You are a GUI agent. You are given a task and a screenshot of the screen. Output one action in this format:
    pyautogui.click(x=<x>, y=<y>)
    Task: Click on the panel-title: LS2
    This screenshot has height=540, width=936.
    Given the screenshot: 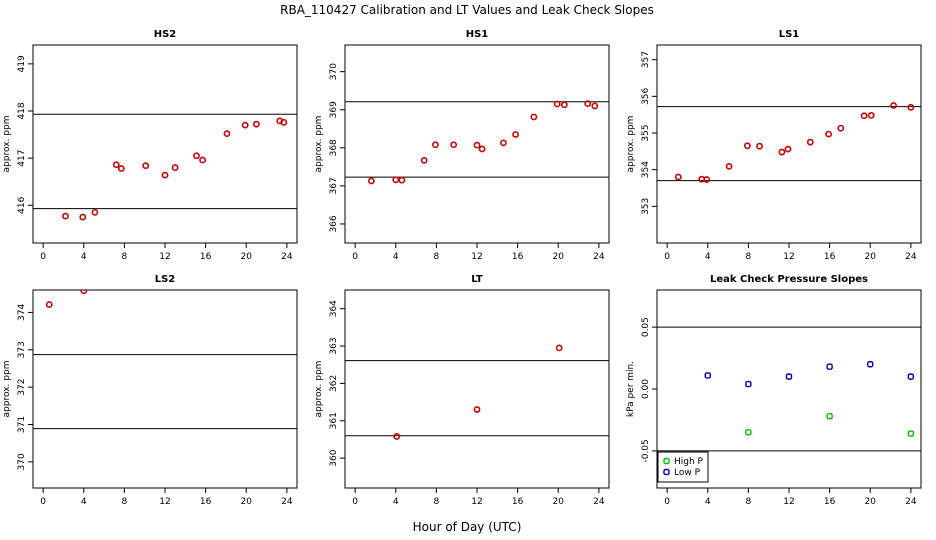 What is the action you would take?
    pyautogui.click(x=165, y=279)
    